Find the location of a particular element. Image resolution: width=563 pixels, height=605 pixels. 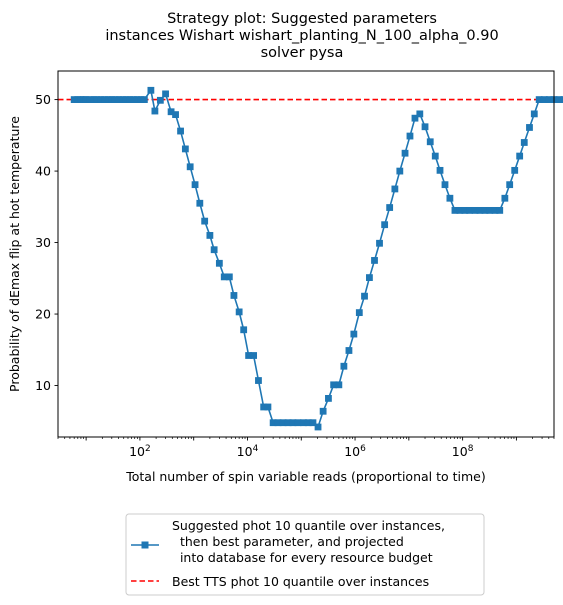

y-tick-label-4: 50 is located at coordinates (43, 99).